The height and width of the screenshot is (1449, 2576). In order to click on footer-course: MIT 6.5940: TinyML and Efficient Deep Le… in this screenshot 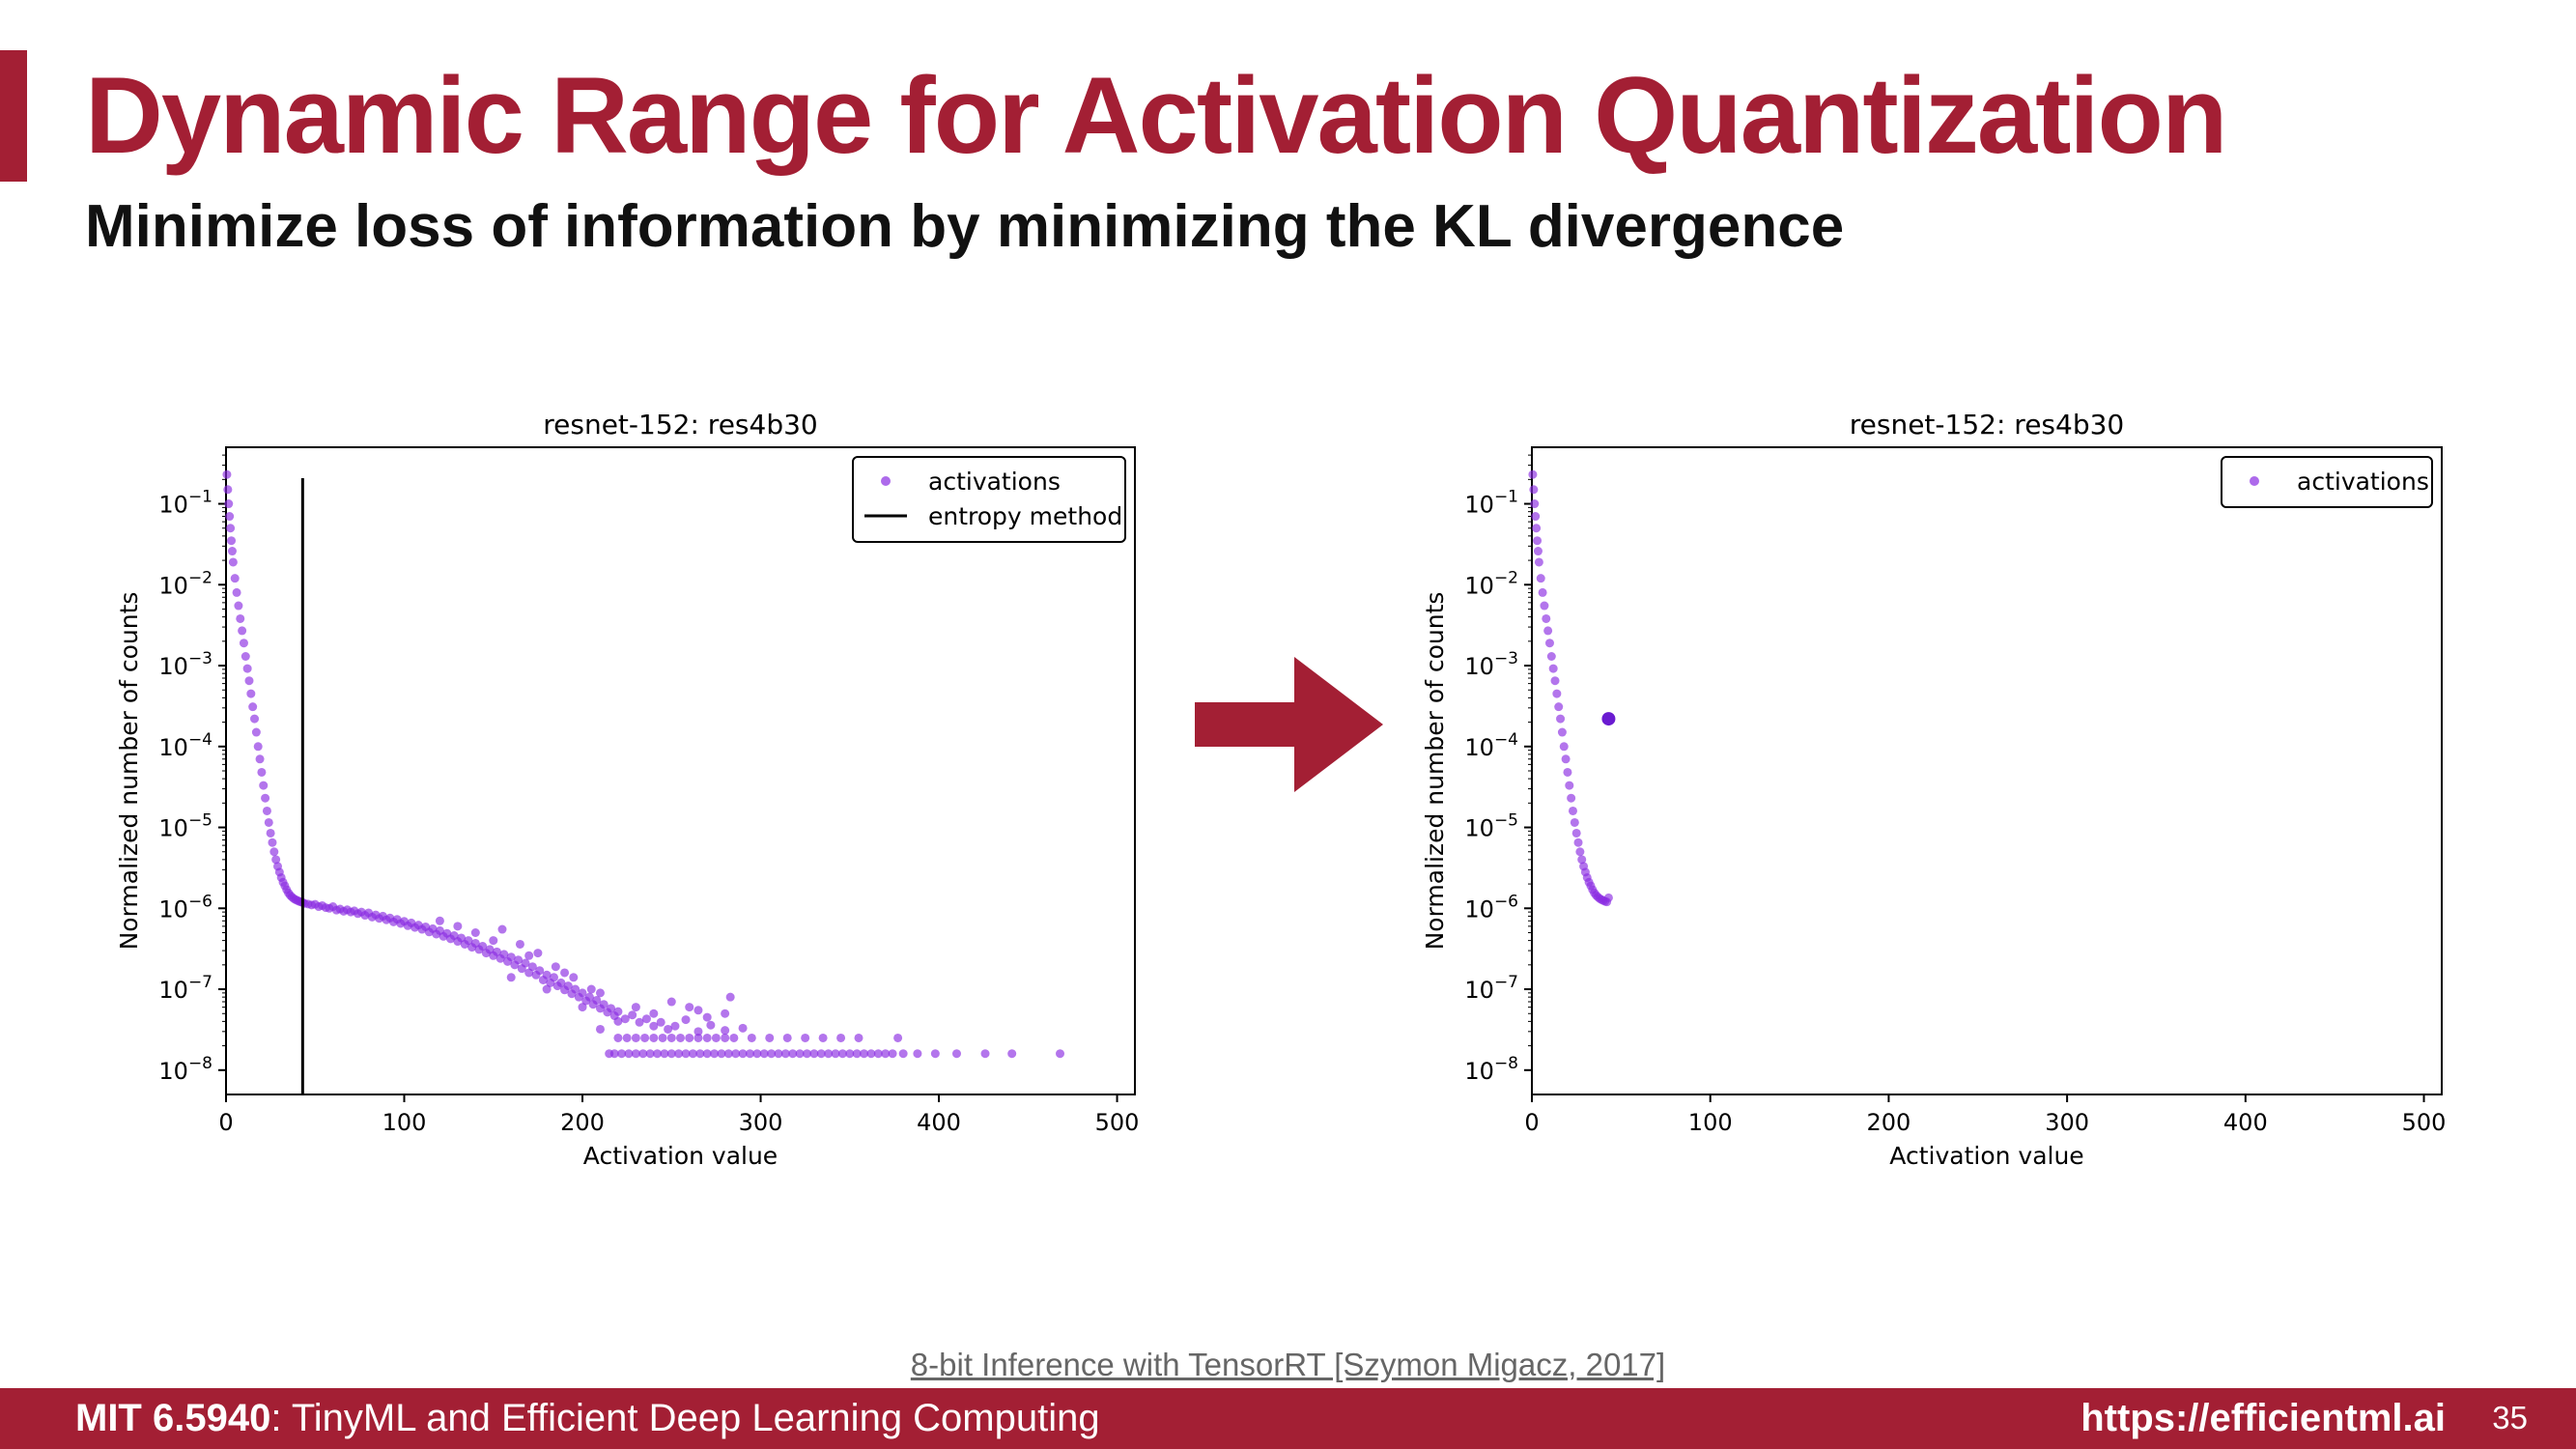, I will do `click(587, 1418)`.